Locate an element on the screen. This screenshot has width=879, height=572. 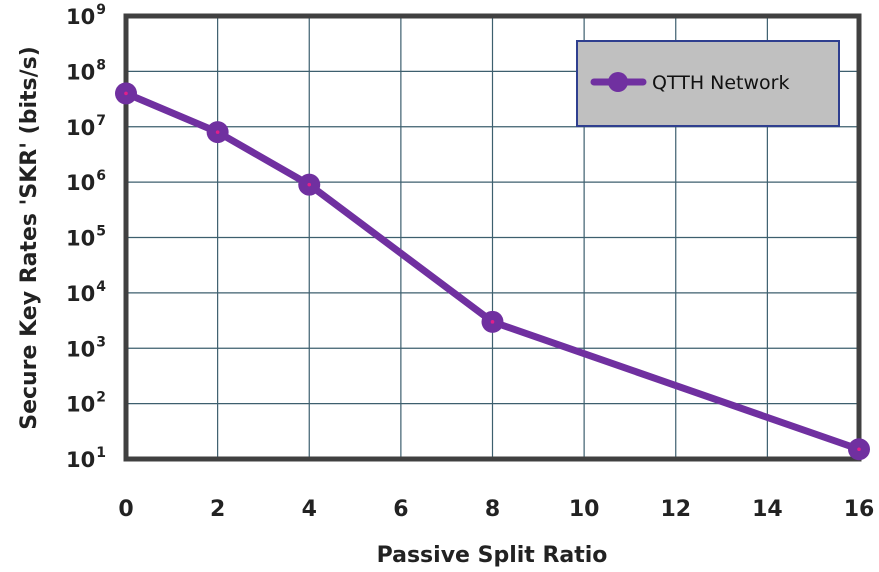
x-axis-title: Passive Split Ratio is located at coordinates (492, 555).